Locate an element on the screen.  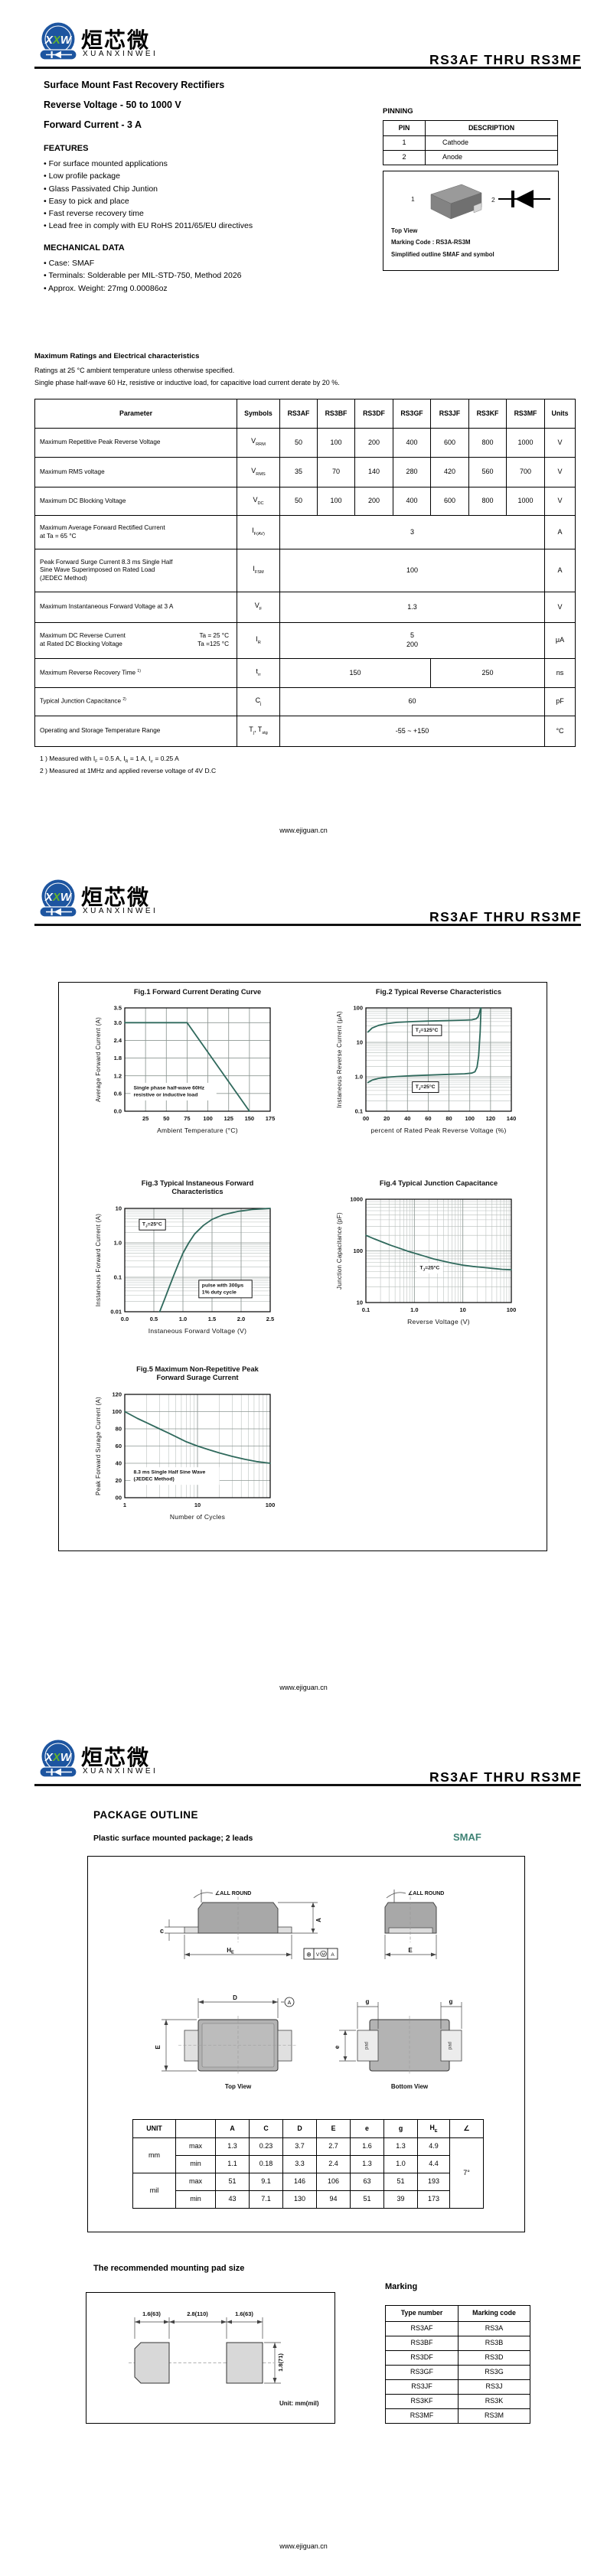
table-cell: 100 is located at coordinates (336, 443).